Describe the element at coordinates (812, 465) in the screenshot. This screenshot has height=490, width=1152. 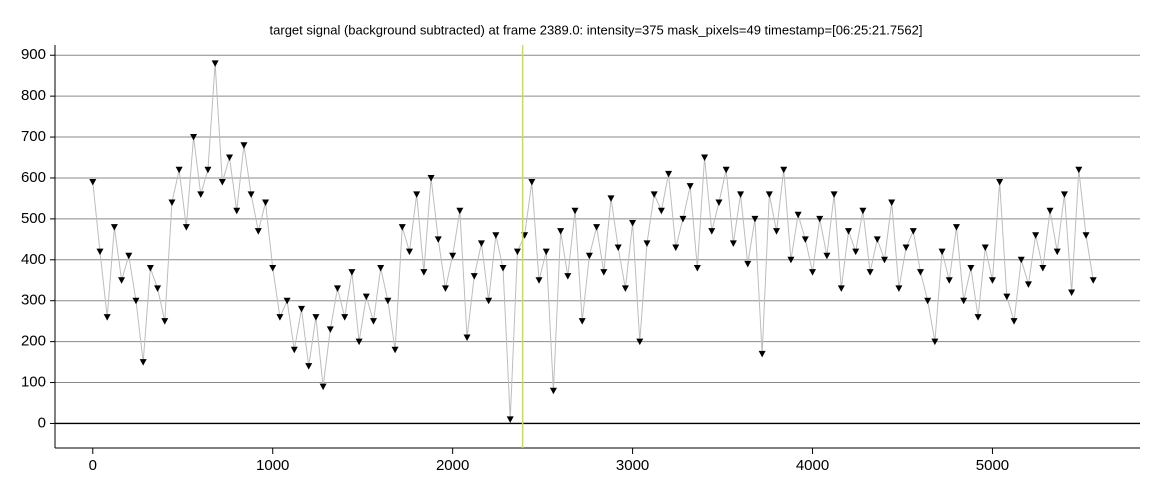
I see `x-tick-label: 4000` at that location.